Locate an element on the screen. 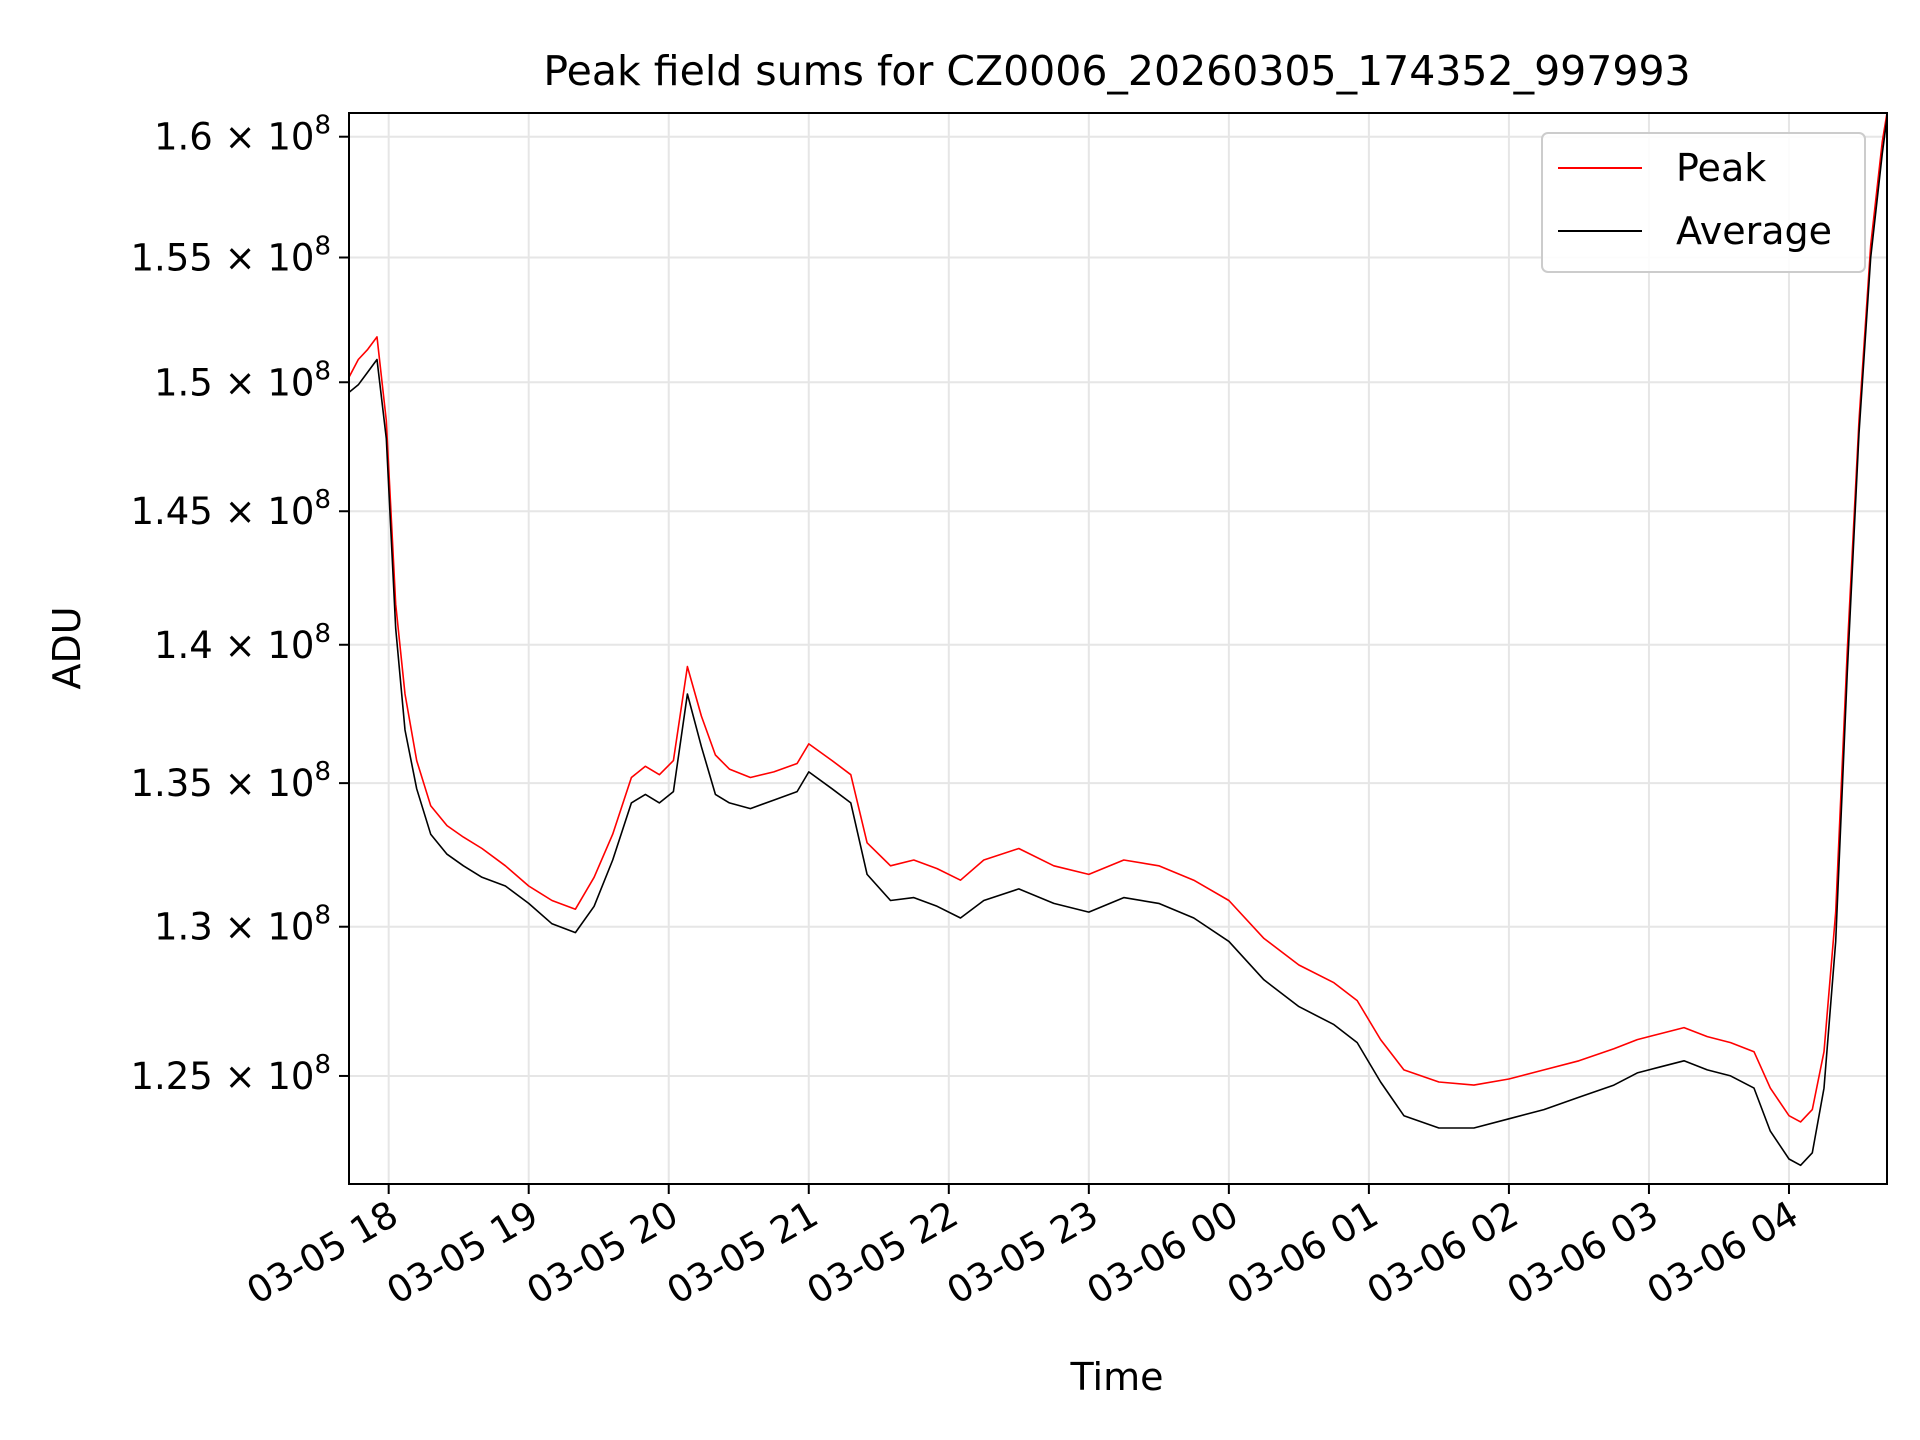  y-axis-label: ADU is located at coordinates (67, 647).